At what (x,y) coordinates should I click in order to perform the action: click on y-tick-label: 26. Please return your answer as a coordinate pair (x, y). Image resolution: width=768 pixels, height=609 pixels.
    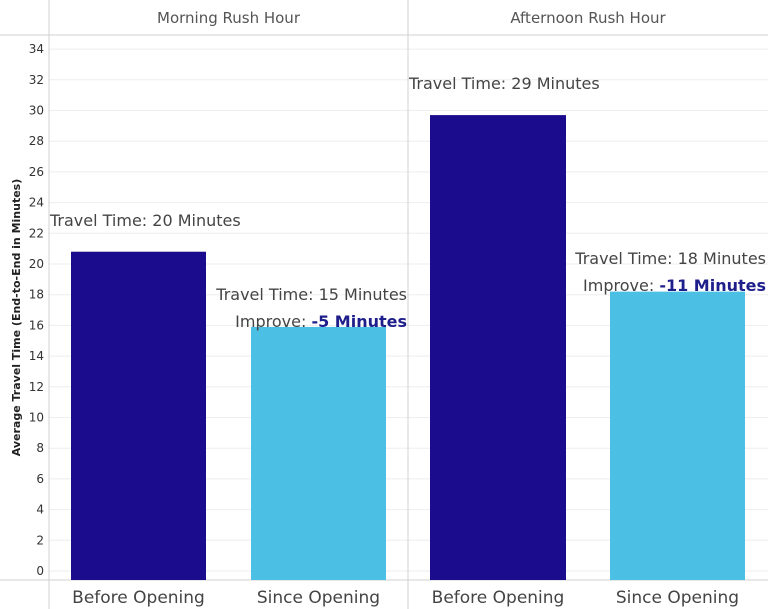
    Looking at the image, I should click on (36, 172).